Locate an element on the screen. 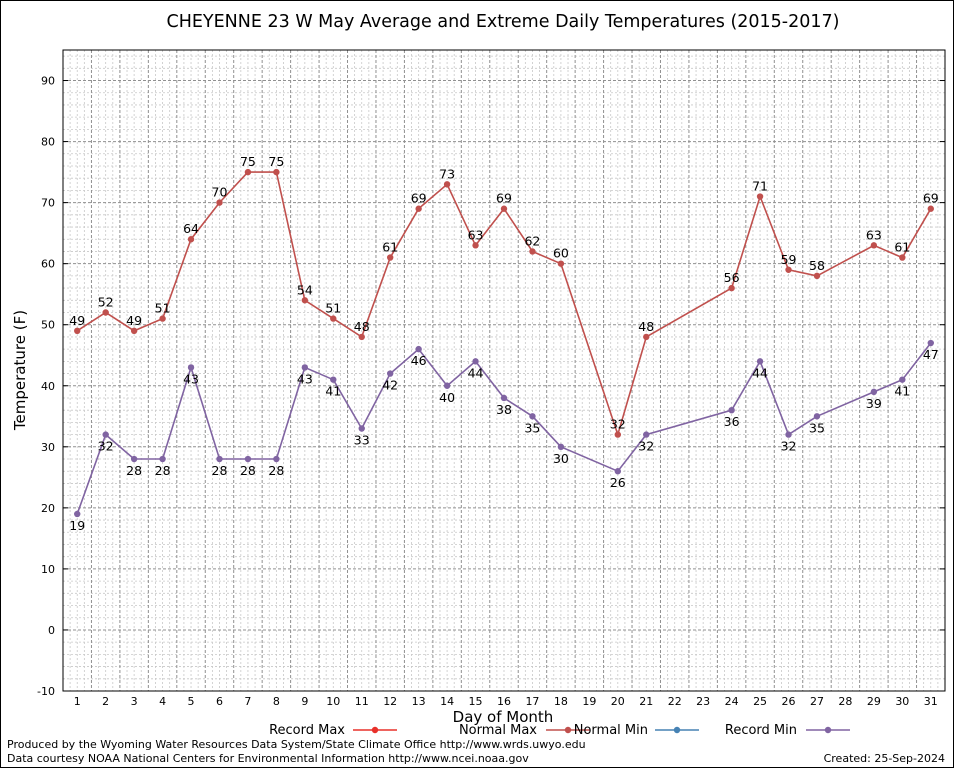 The height and width of the screenshot is (768, 954). data-label: 33 is located at coordinates (362, 439).